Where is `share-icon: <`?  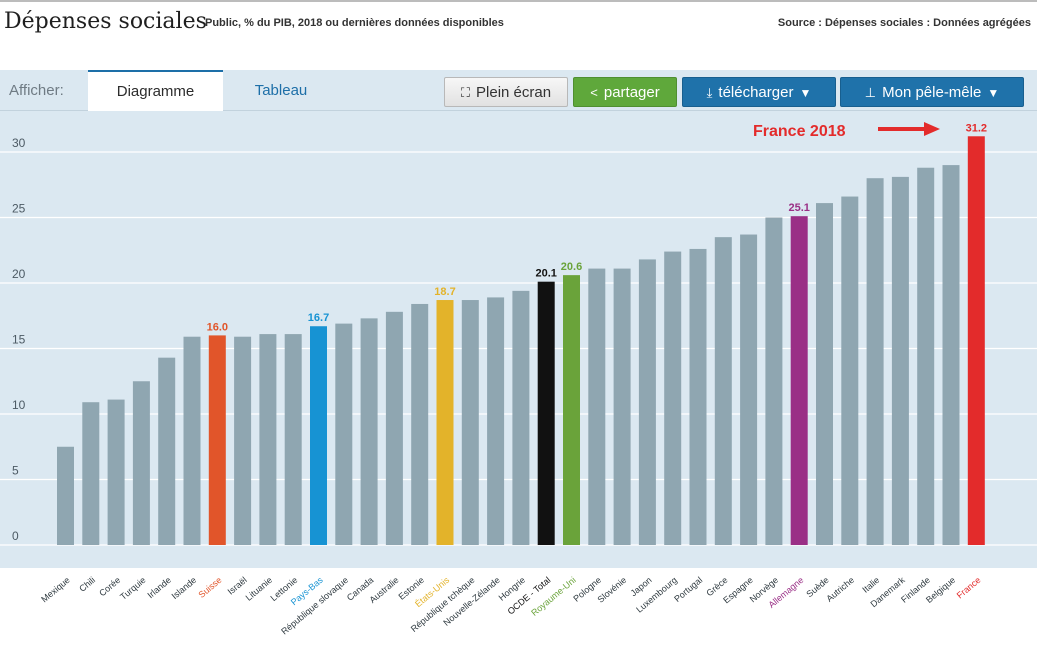 share-icon: < is located at coordinates (594, 92).